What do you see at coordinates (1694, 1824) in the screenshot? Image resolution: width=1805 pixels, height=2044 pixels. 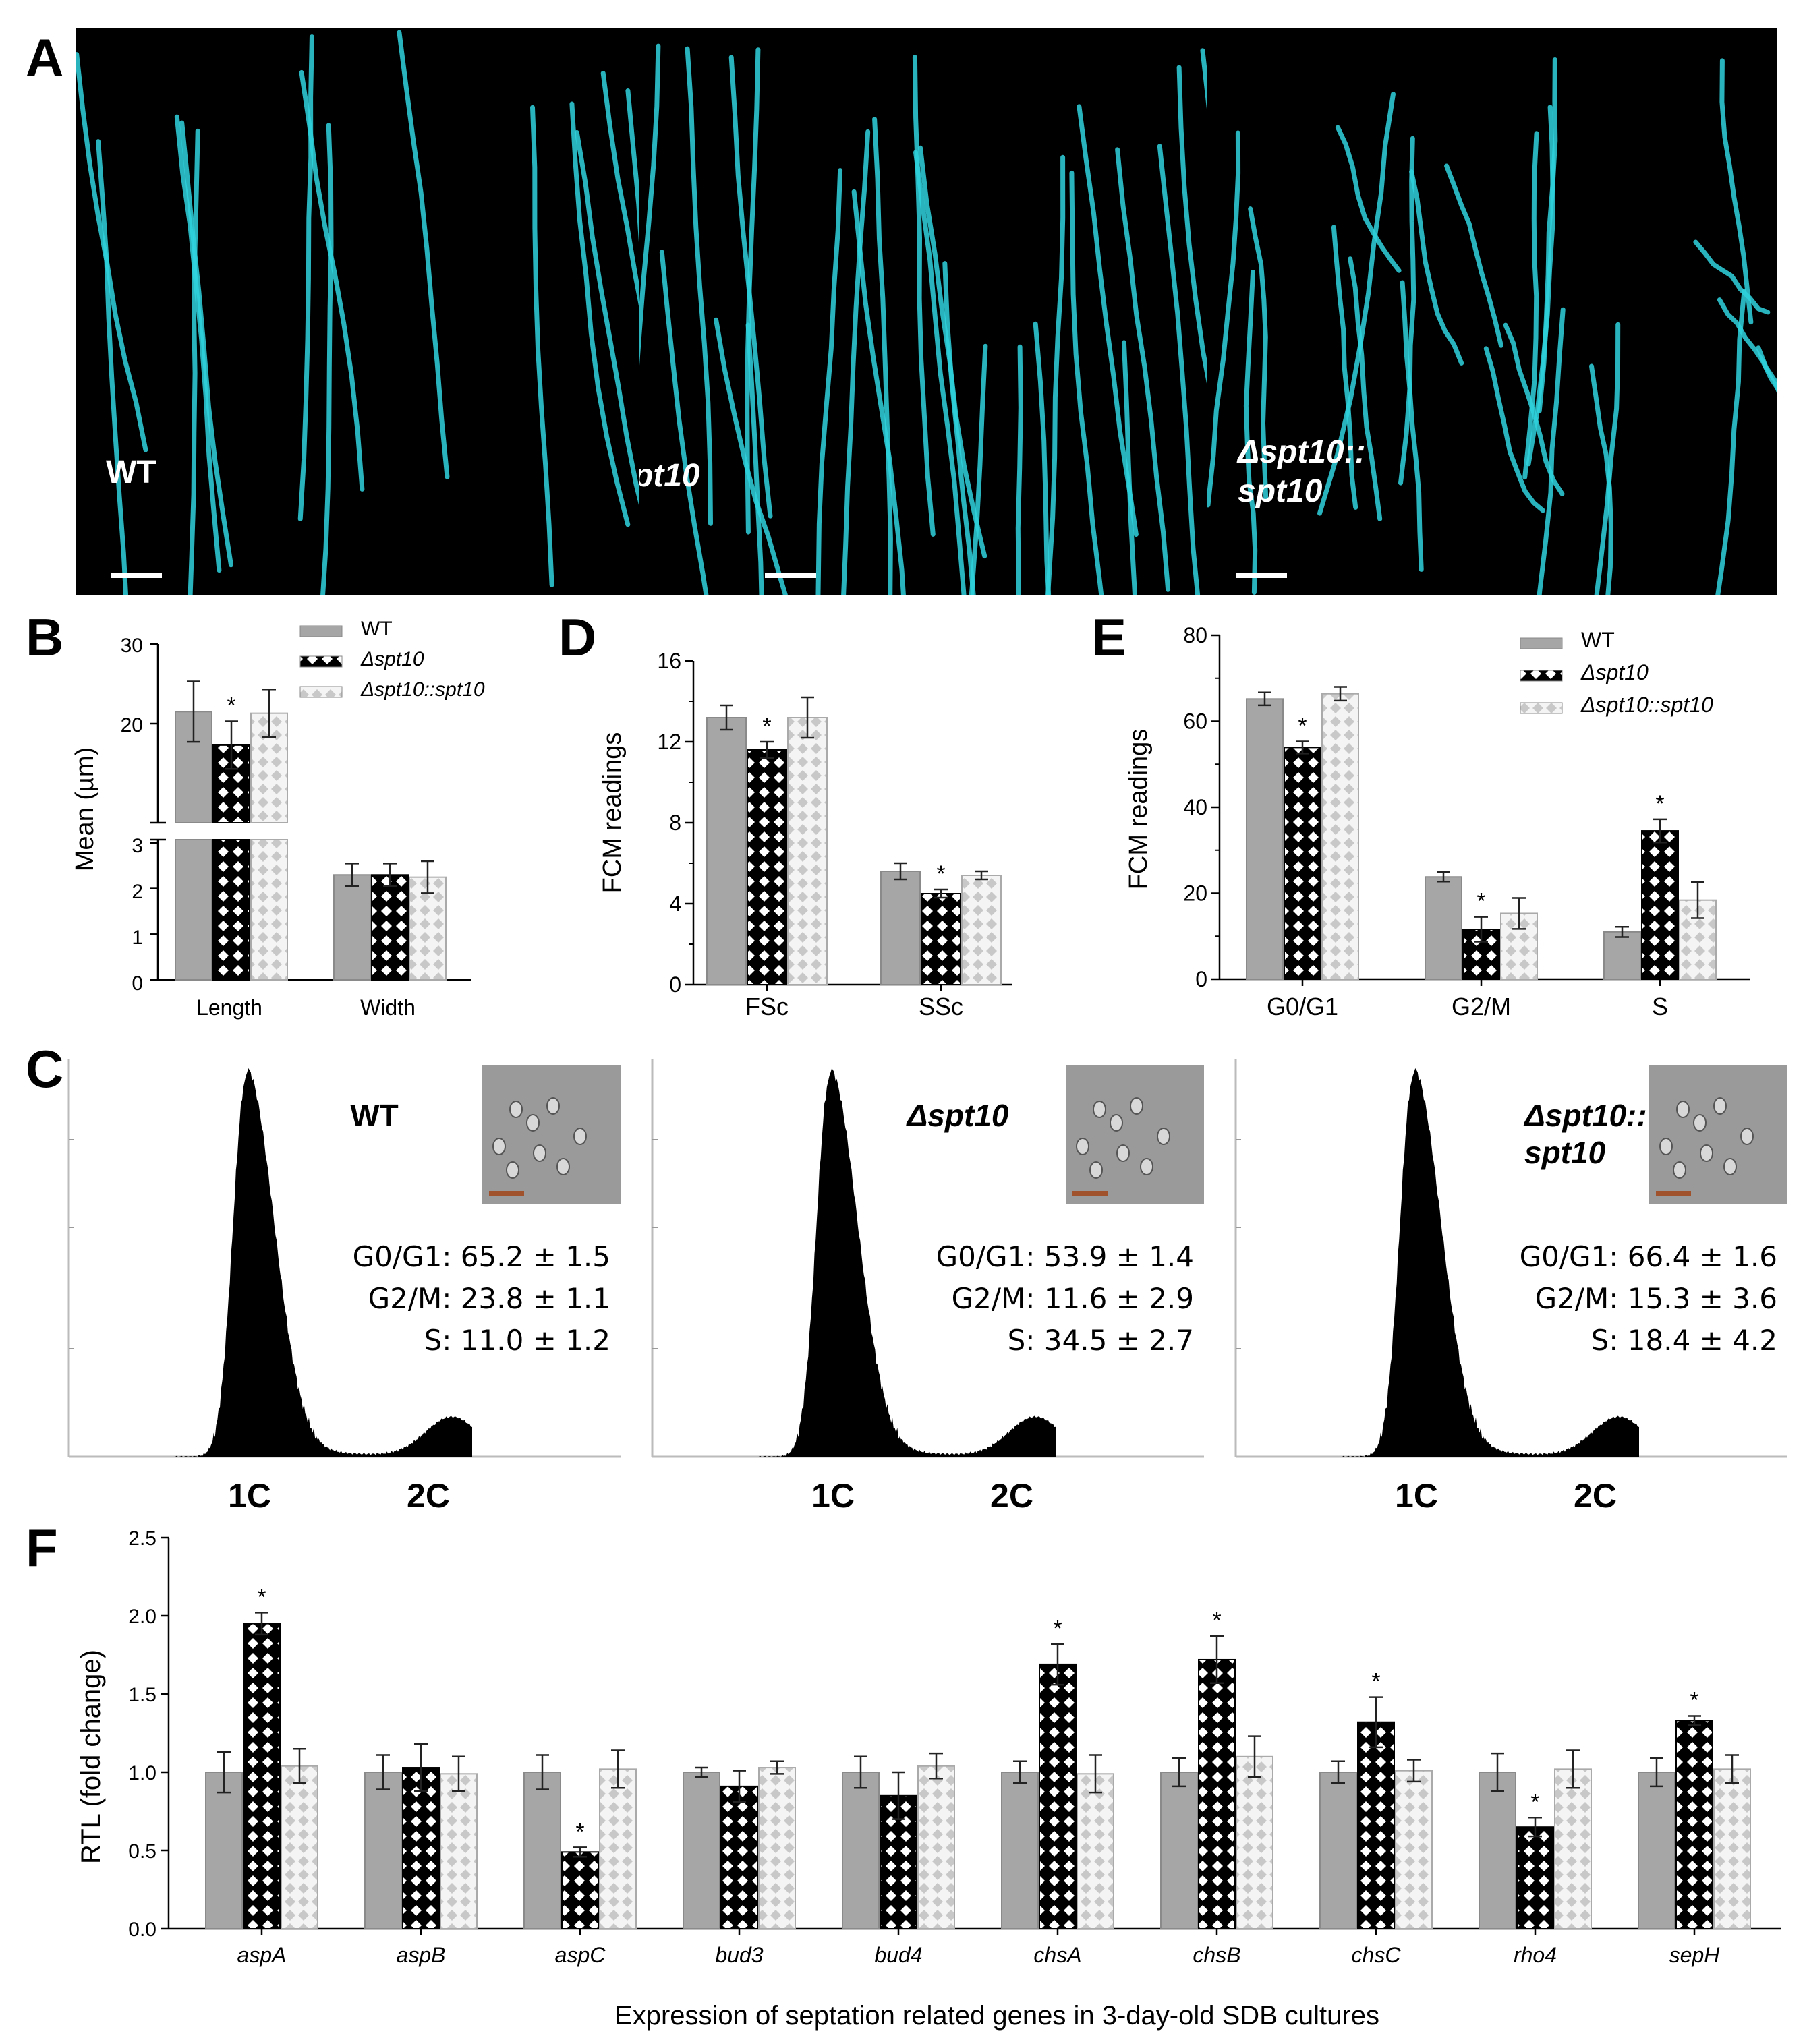 I see `bar-sepH-s1` at bounding box center [1694, 1824].